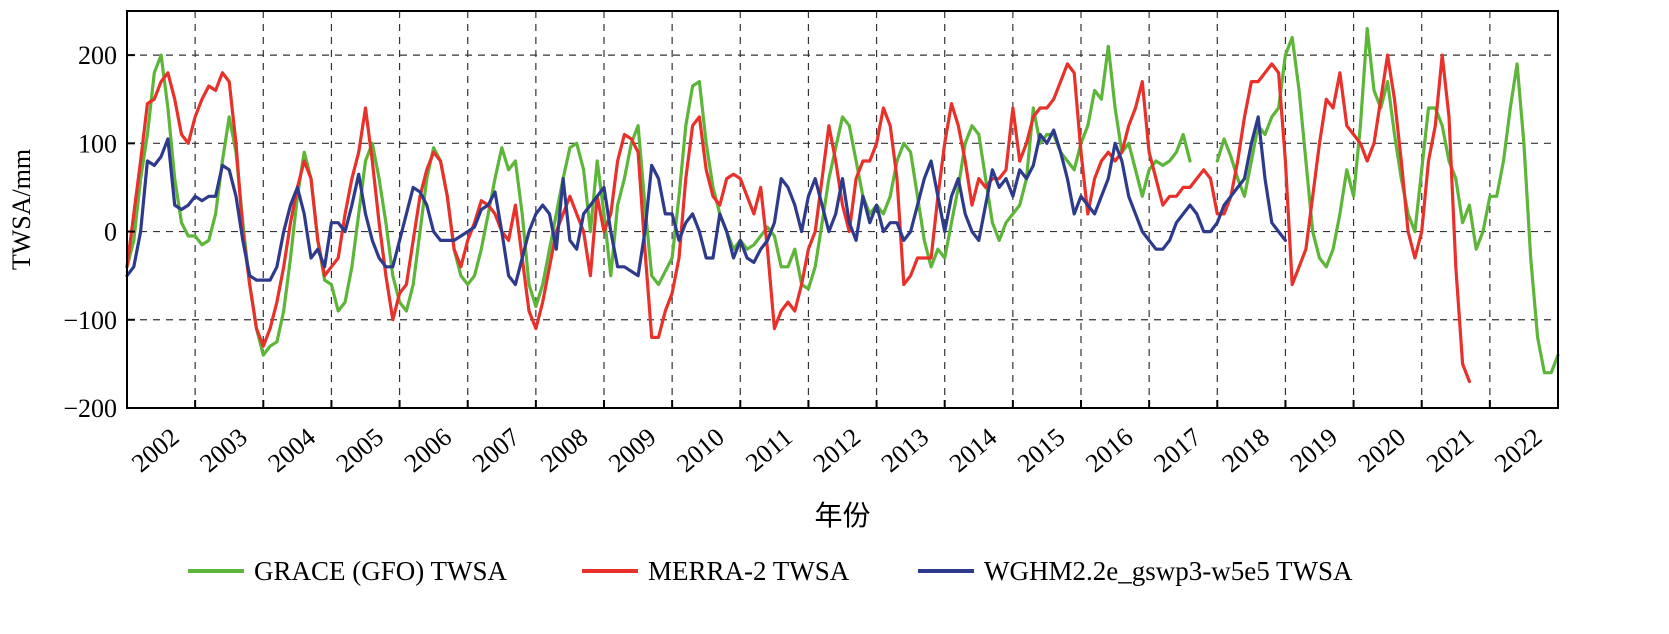 The width and height of the screenshot is (1669, 634). What do you see at coordinates (428, 450) in the screenshot?
I see `x-tick-label: 2006` at bounding box center [428, 450].